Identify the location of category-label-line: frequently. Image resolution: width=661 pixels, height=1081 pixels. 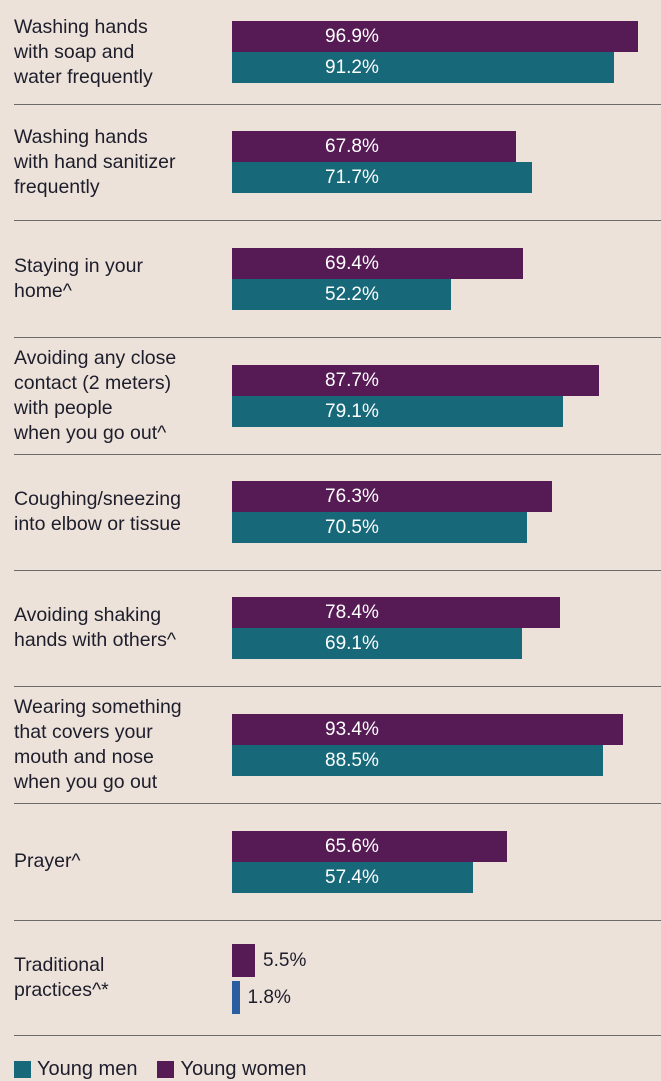
(57, 186).